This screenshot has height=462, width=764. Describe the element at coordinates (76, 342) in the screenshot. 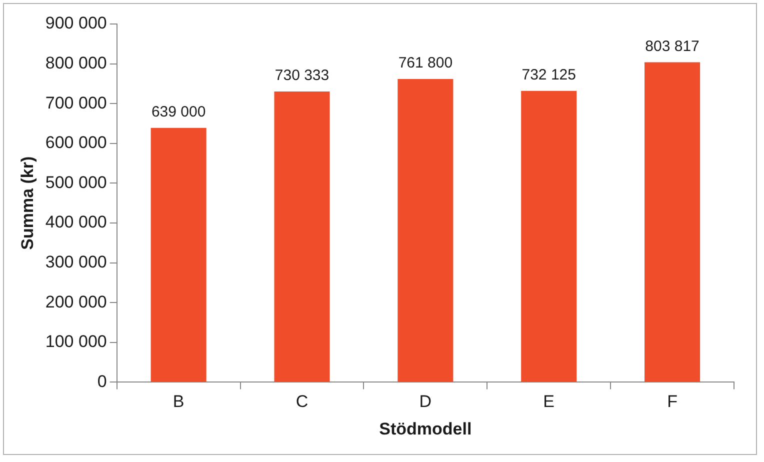

I see `y-tick-label: 100 000` at that location.